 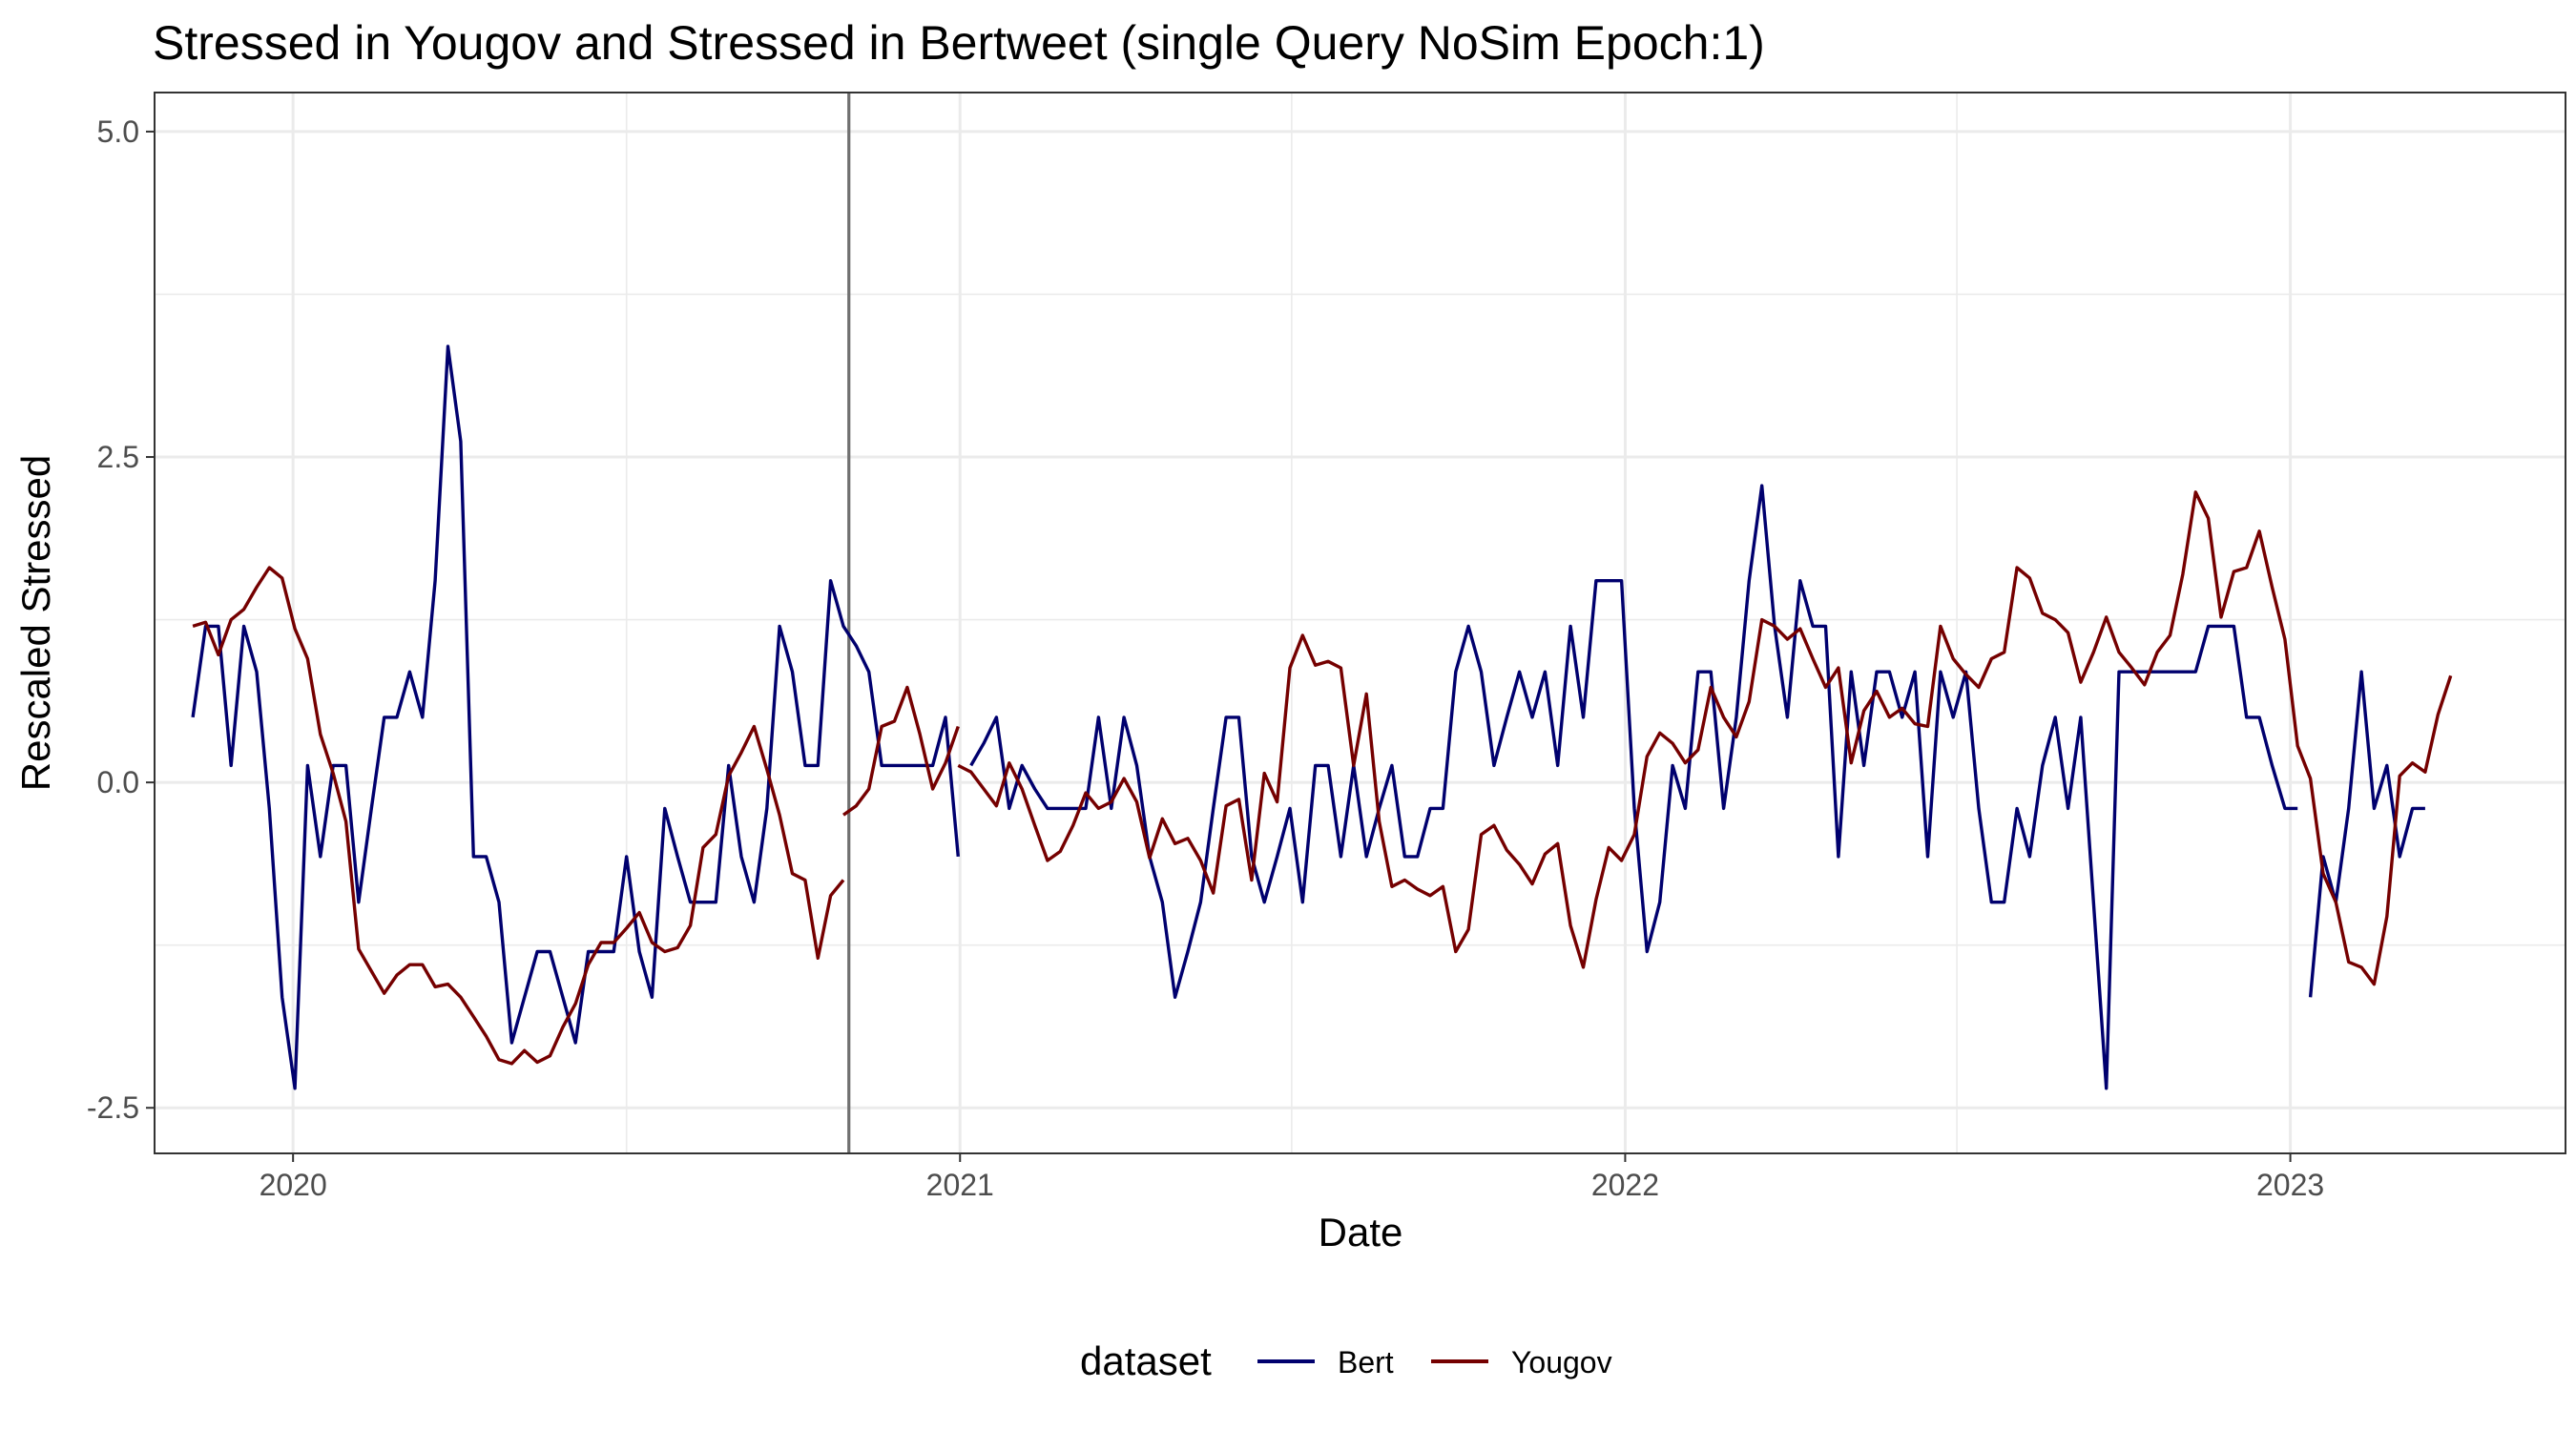 I want to click on legend-title: dataset, so click(x=1146, y=1360).